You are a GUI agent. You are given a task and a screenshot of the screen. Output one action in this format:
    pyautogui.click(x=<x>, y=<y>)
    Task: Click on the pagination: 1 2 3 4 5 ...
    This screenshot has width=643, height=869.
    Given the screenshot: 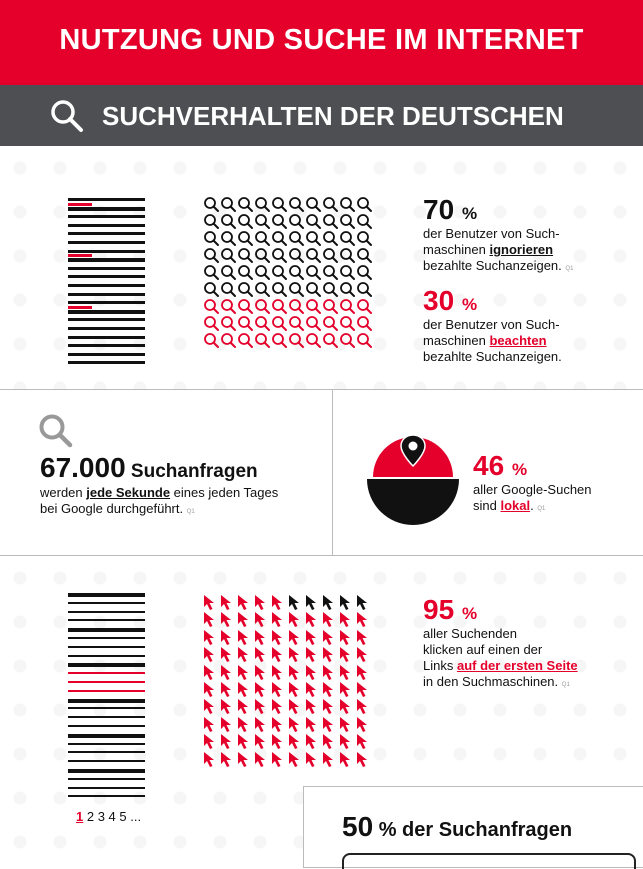 What is the action you would take?
    pyautogui.click(x=108, y=816)
    